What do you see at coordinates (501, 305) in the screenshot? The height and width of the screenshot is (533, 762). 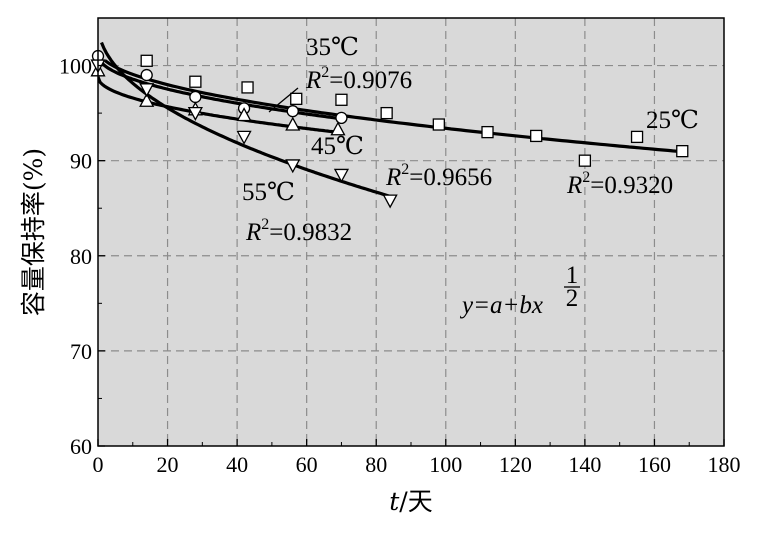 I see `equation-main: y=a+bx` at bounding box center [501, 305].